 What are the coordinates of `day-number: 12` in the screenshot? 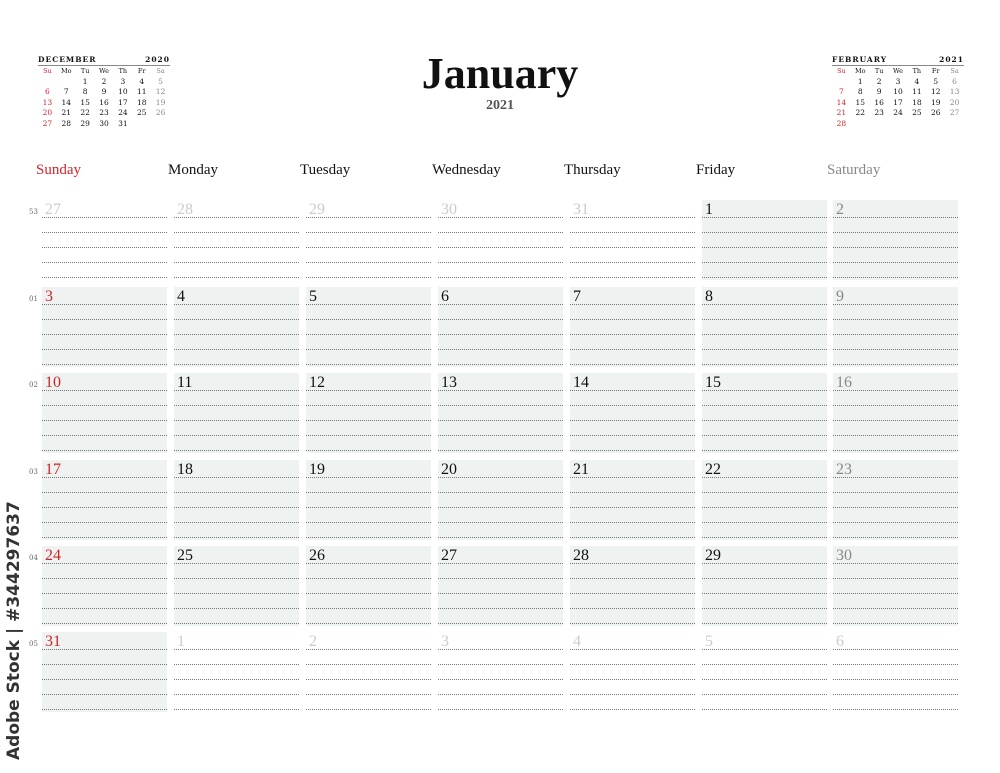 It's located at (317, 382).